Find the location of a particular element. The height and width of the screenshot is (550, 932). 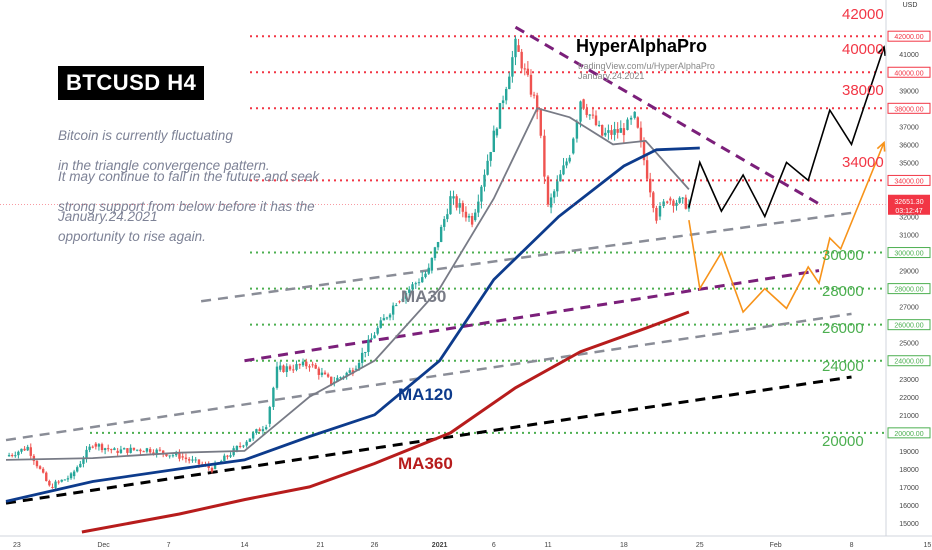

description-line: in the triangle convergence pattern. is located at coordinates (164, 165).